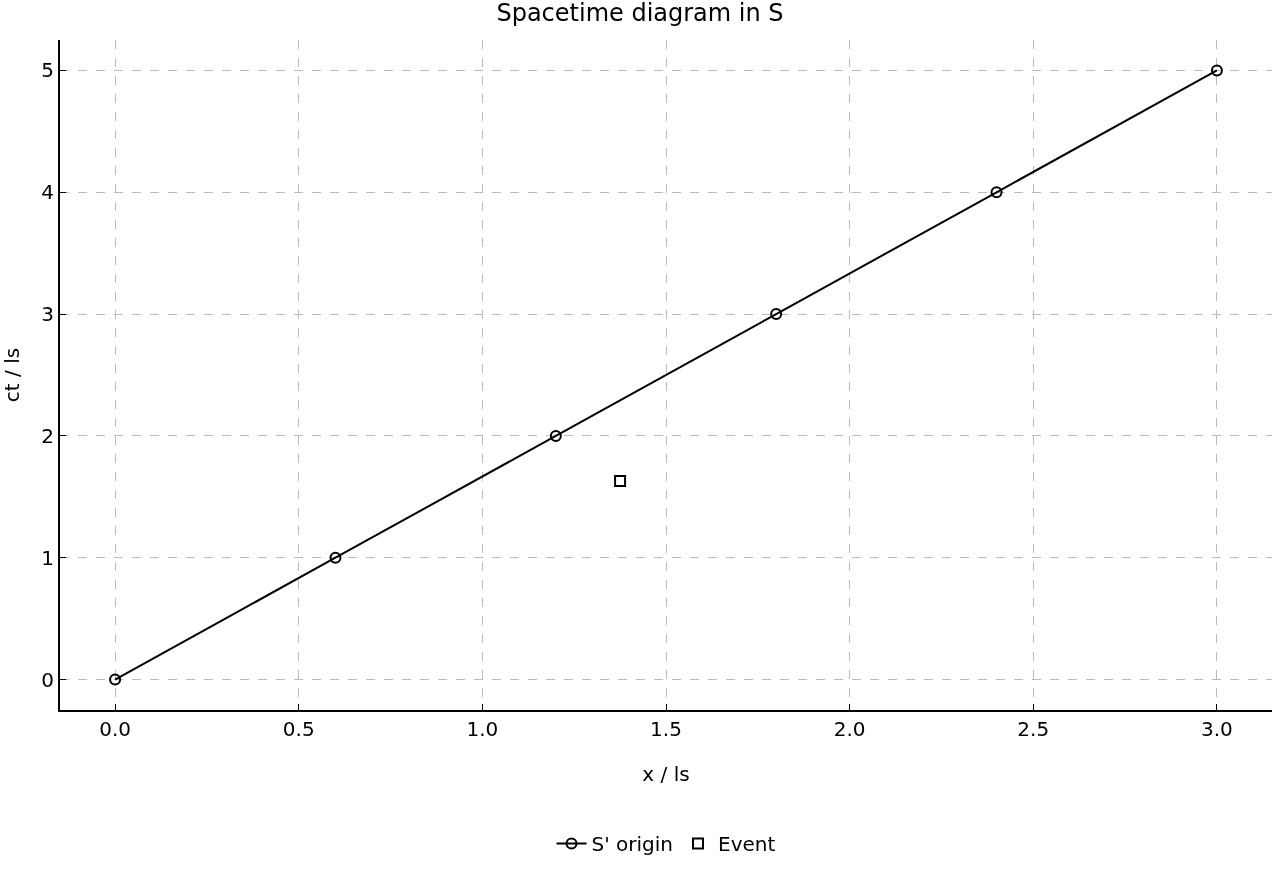  What do you see at coordinates (849, 729) in the screenshot?
I see `x-tick-label: 2.0` at bounding box center [849, 729].